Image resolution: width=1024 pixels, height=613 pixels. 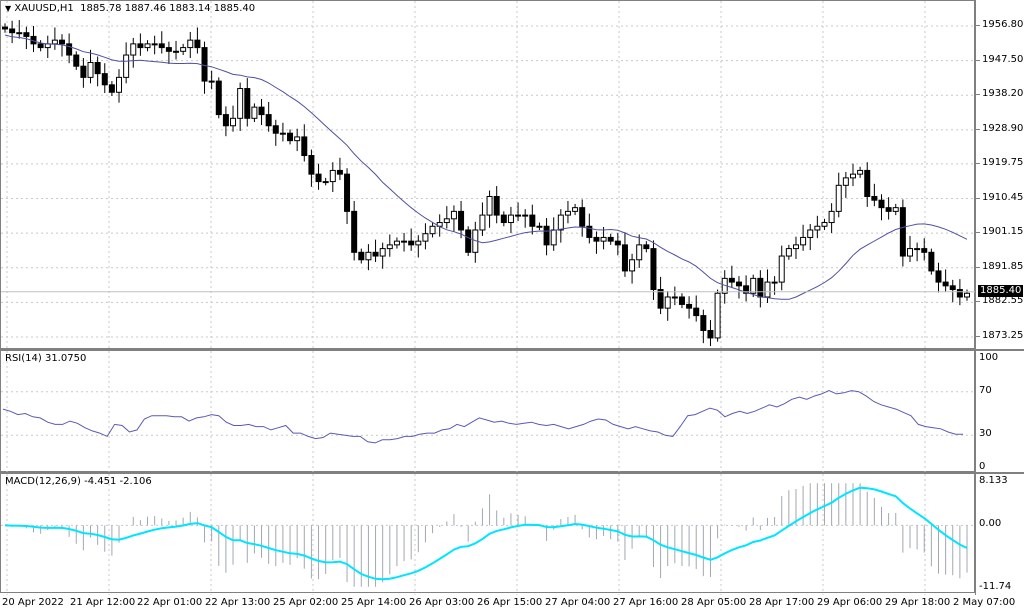 I want to click on rsi-axis: 100 70 30 0, so click(x=999, y=411).